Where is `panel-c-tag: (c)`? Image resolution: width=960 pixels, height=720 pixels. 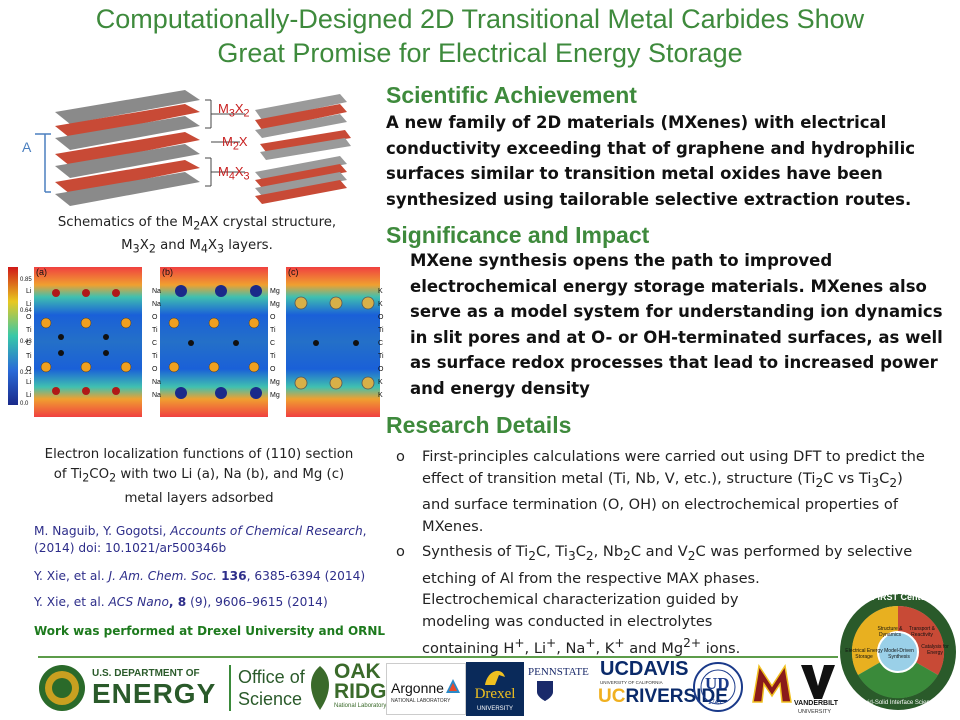
panel-c-tag: (c) is located at coordinates (293, 272).